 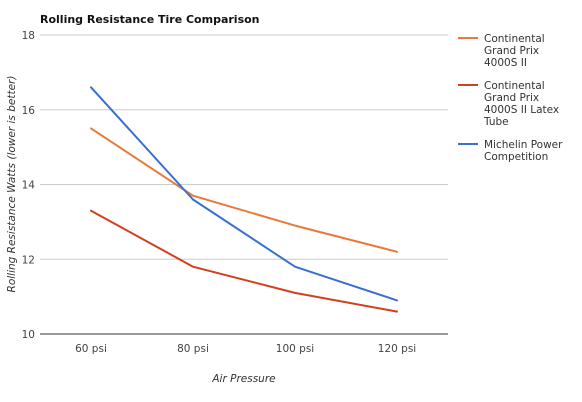 I want to click on legend-item: Continental Grand Prix 4000S II, so click(x=501, y=51).